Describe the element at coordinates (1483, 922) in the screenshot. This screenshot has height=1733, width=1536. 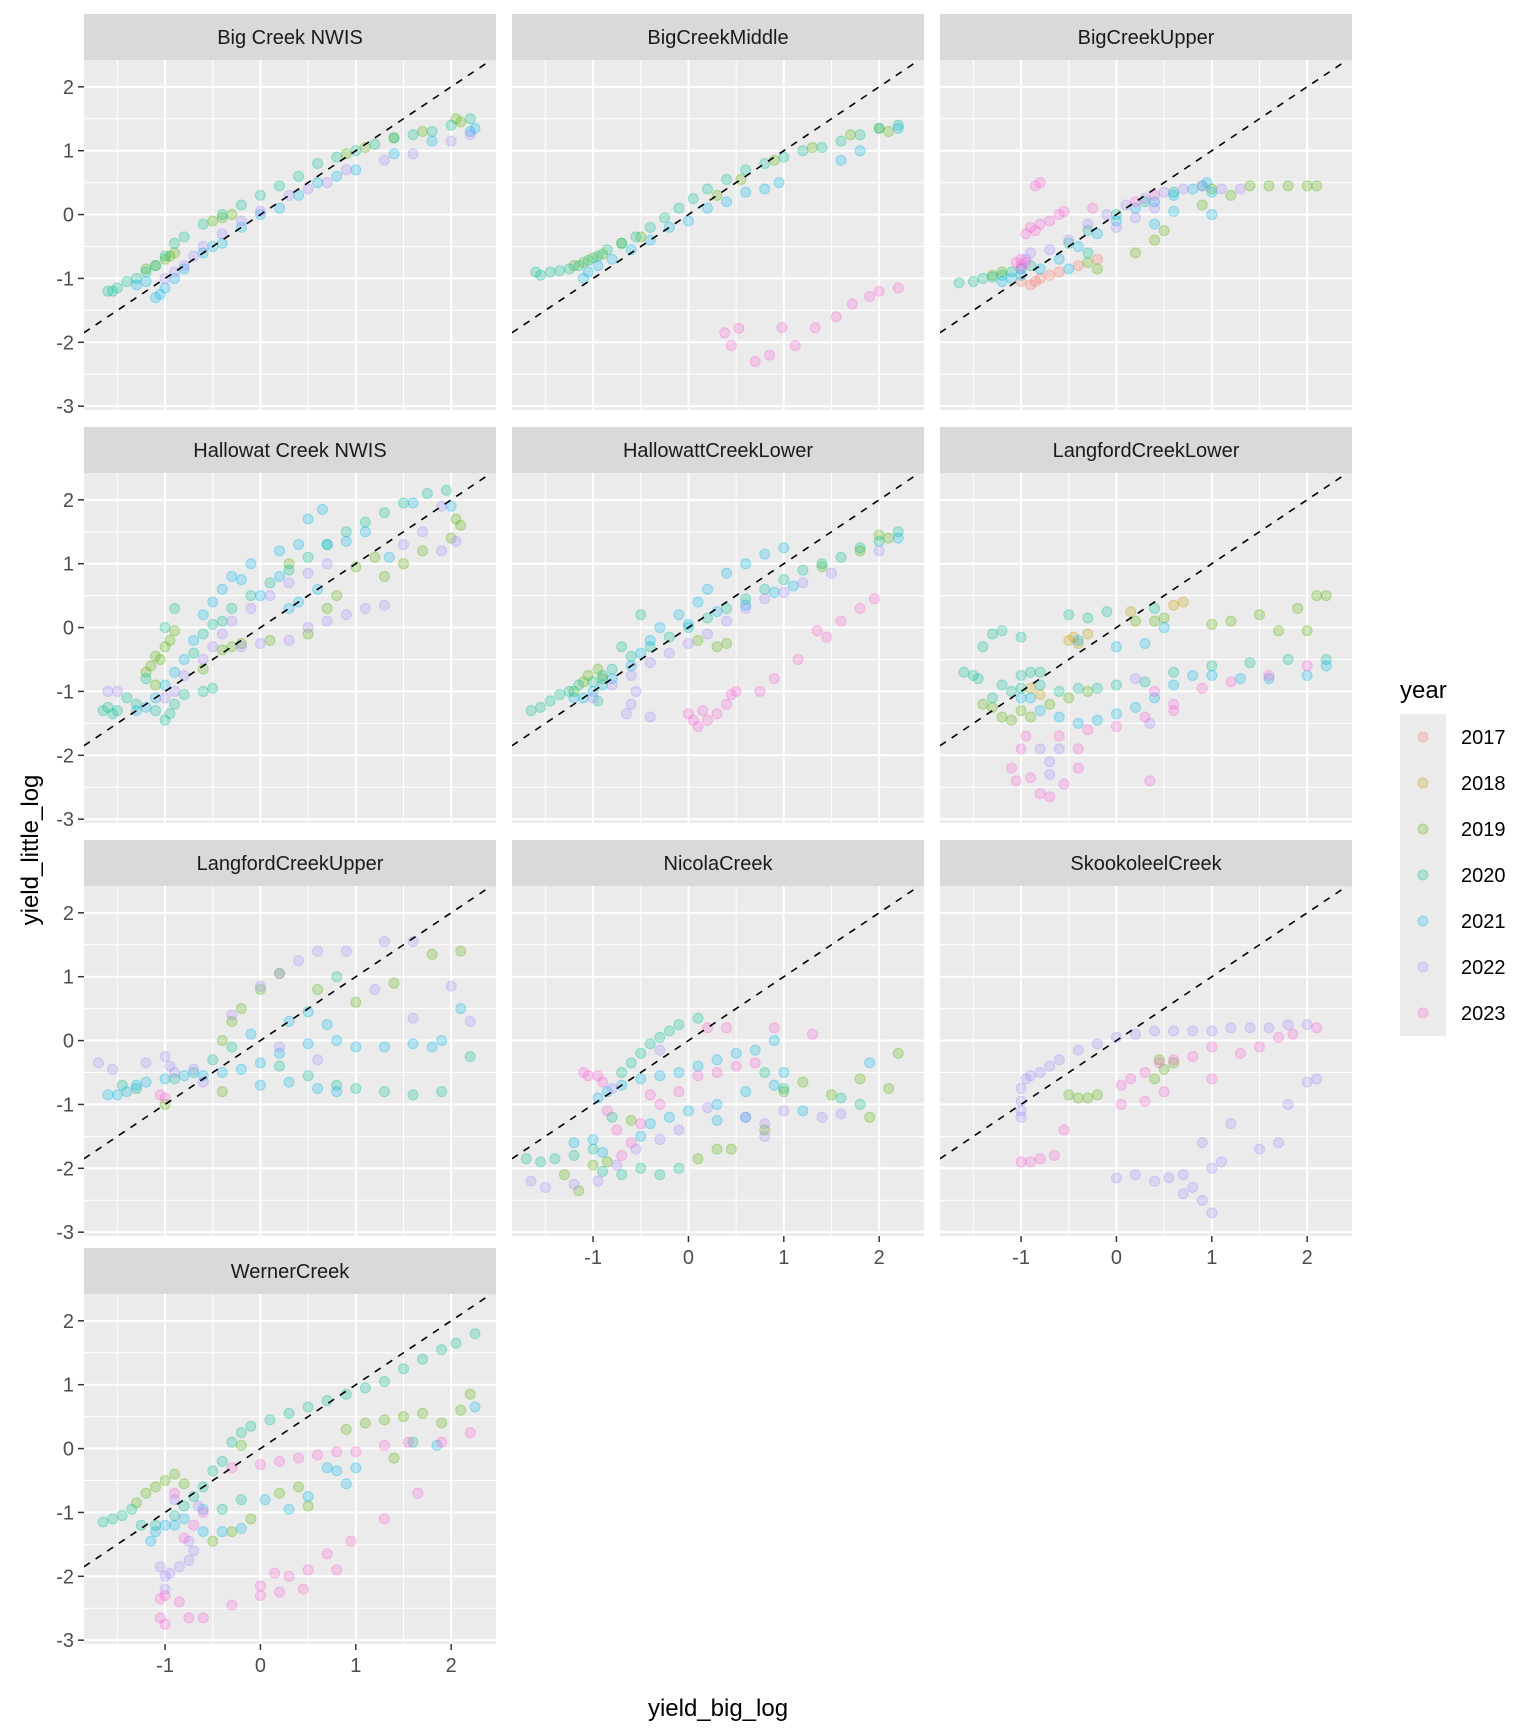
I see `legend-label: 2021` at that location.